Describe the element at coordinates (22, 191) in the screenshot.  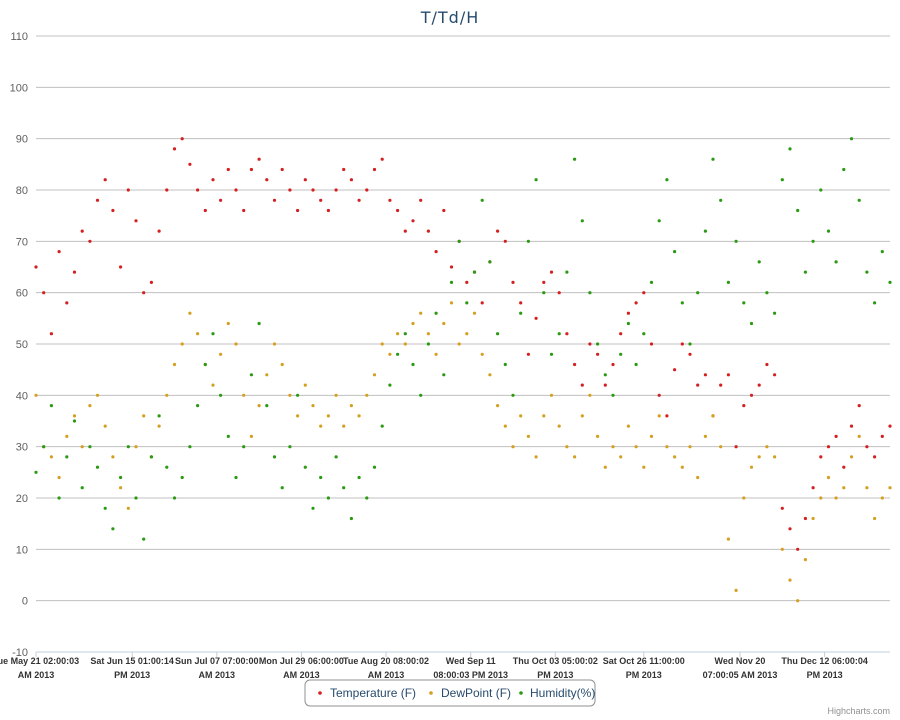
I see `y-tick-label: 80` at that location.